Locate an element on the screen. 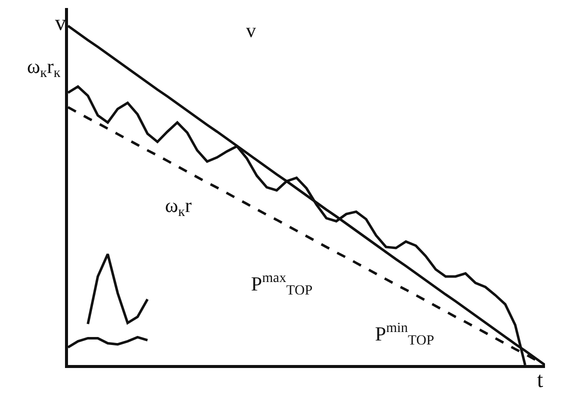 The height and width of the screenshot is (401, 564). y-axis-title: v is located at coordinates (60, 22).